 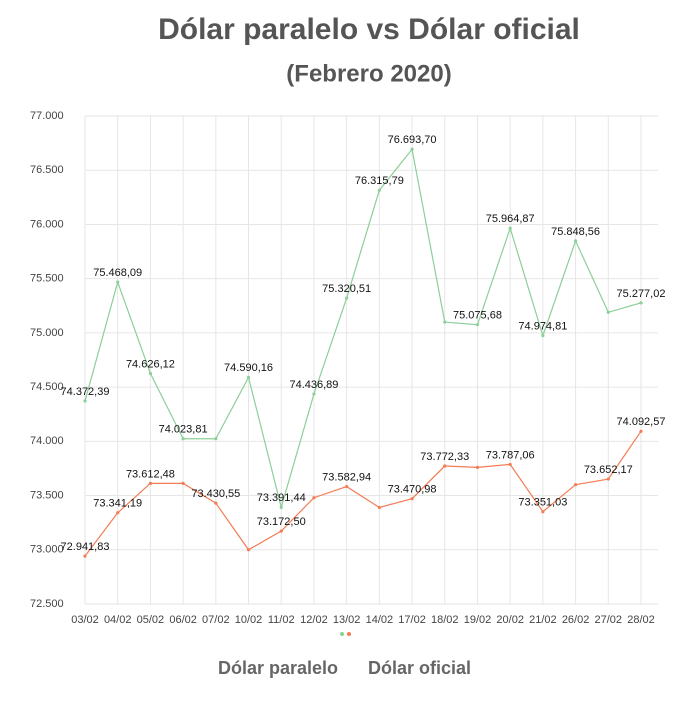 I want to click on data-label: 74.436,89, so click(x=313, y=385).